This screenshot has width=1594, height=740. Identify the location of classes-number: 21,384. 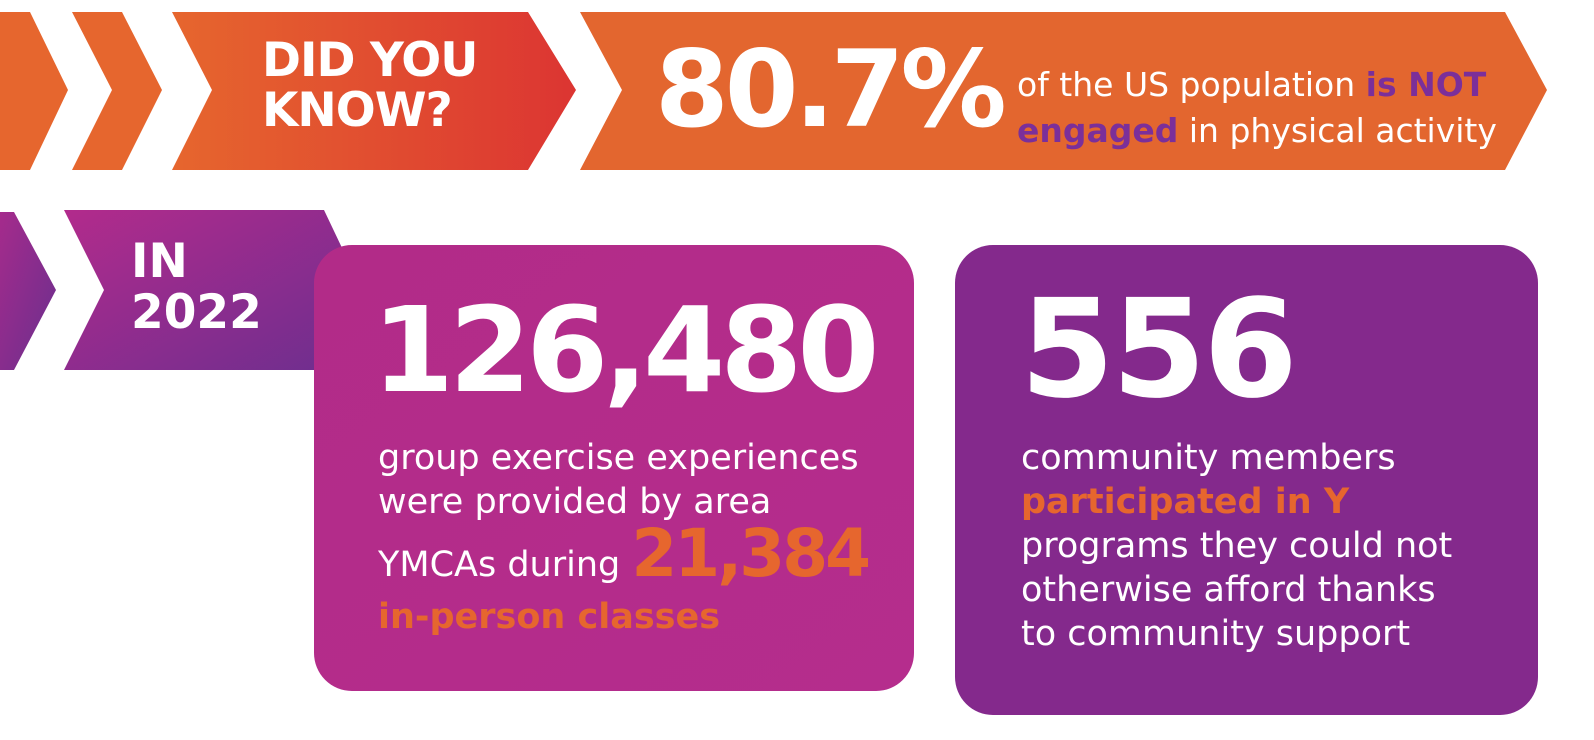
(751, 553).